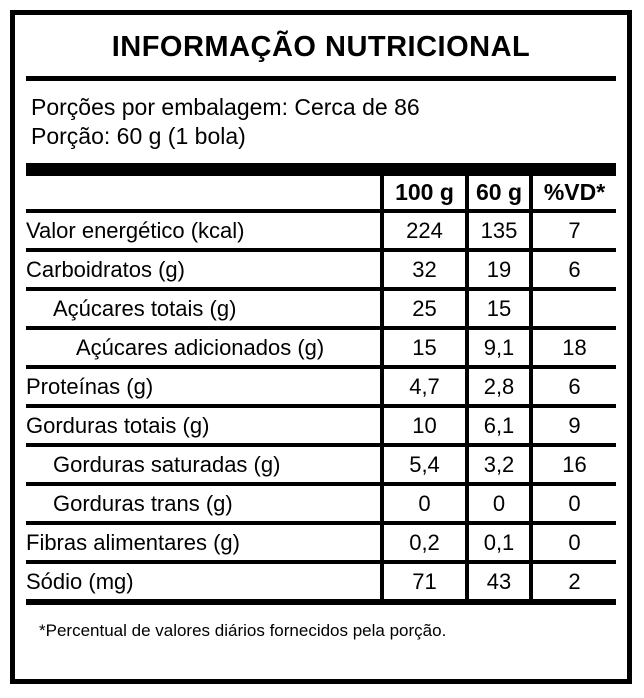 The width and height of the screenshot is (644, 698). What do you see at coordinates (572, 465) in the screenshot?
I see `vd-percent-value: 16` at bounding box center [572, 465].